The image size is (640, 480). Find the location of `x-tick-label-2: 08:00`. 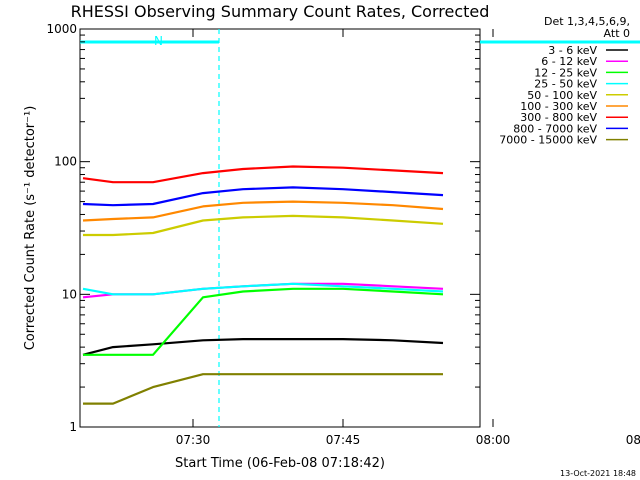

x-tick-label-2: 08:00 is located at coordinates (493, 440).